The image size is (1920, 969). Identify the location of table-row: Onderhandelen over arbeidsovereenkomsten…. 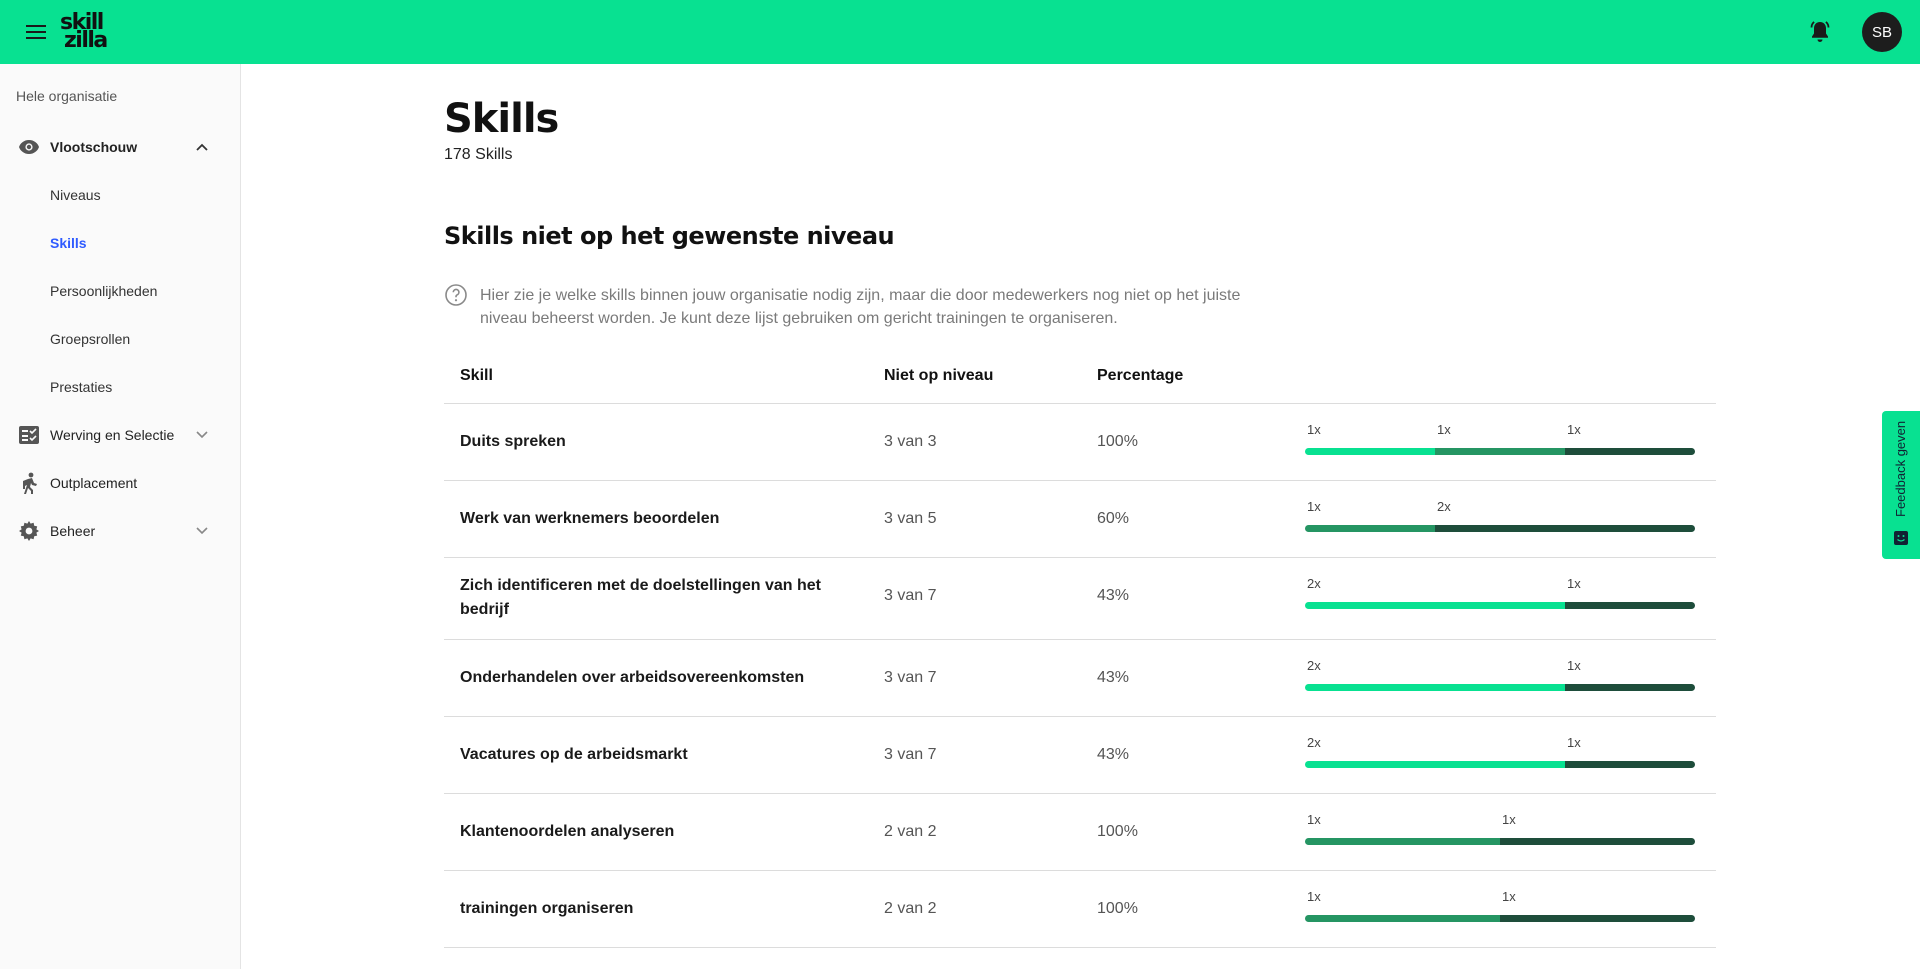
(1080, 678).